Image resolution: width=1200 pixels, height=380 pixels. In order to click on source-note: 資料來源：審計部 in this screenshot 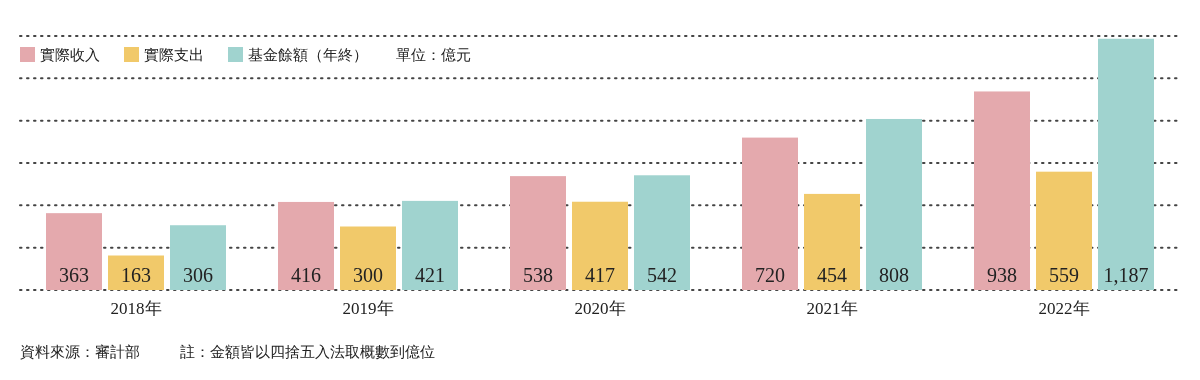, I will do `click(80, 352)`.